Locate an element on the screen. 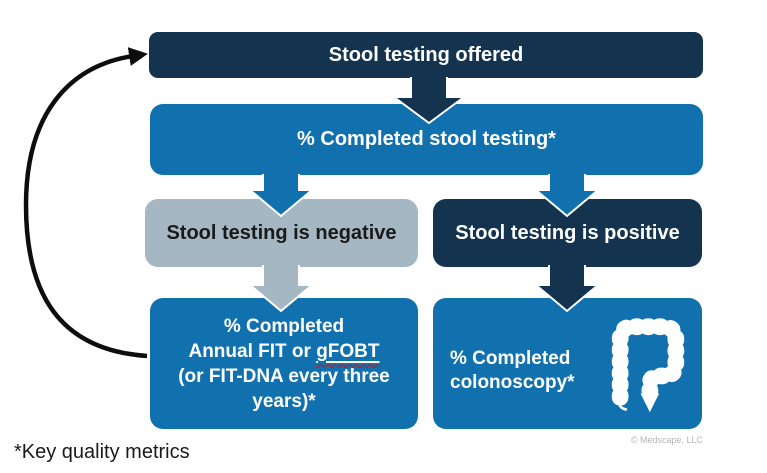 This screenshot has width=767, height=473. node-label: Stool testing is negative is located at coordinates (281, 232).